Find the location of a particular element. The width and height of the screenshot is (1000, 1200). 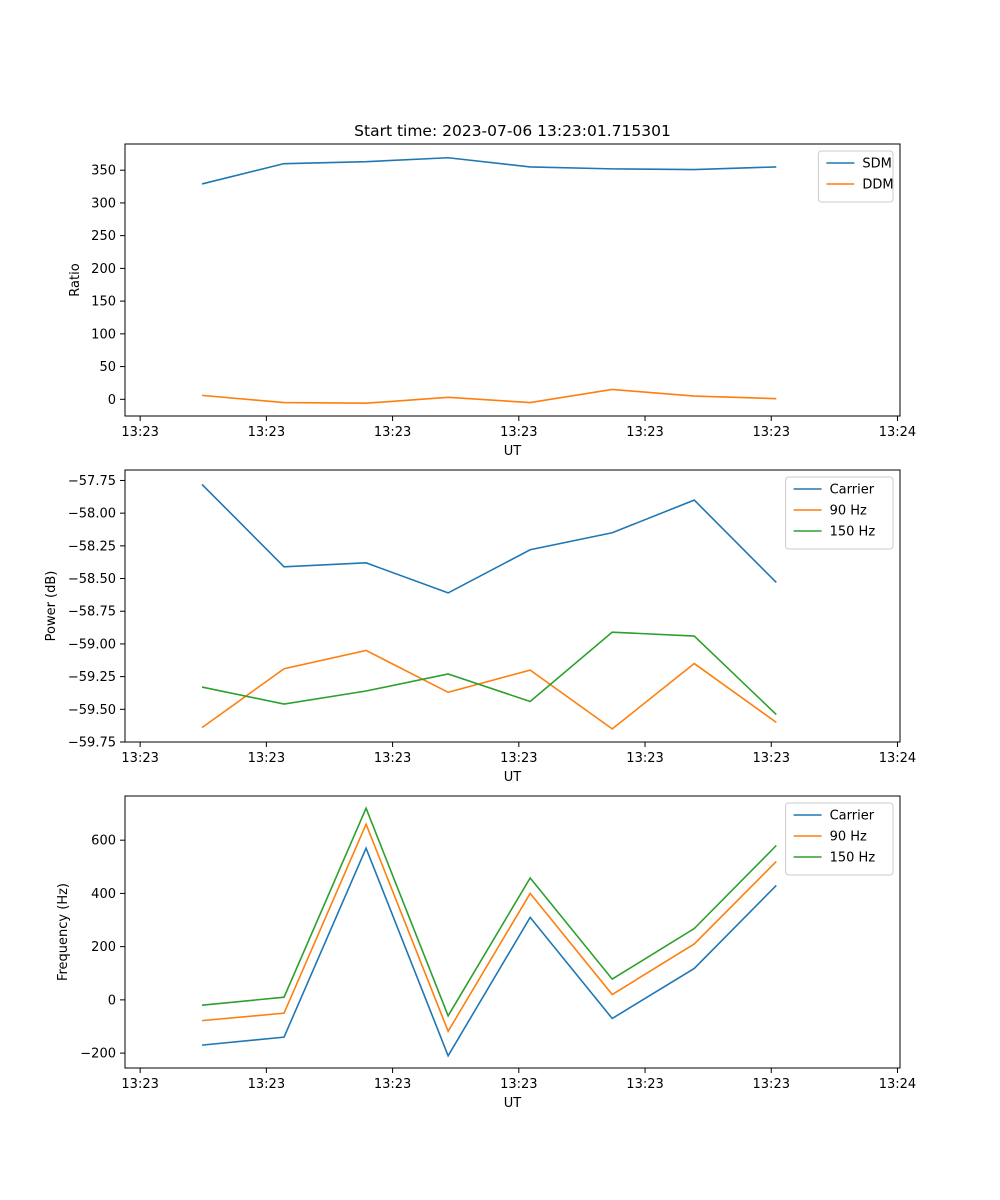

y-axis-label: Ratio is located at coordinates (75, 279).